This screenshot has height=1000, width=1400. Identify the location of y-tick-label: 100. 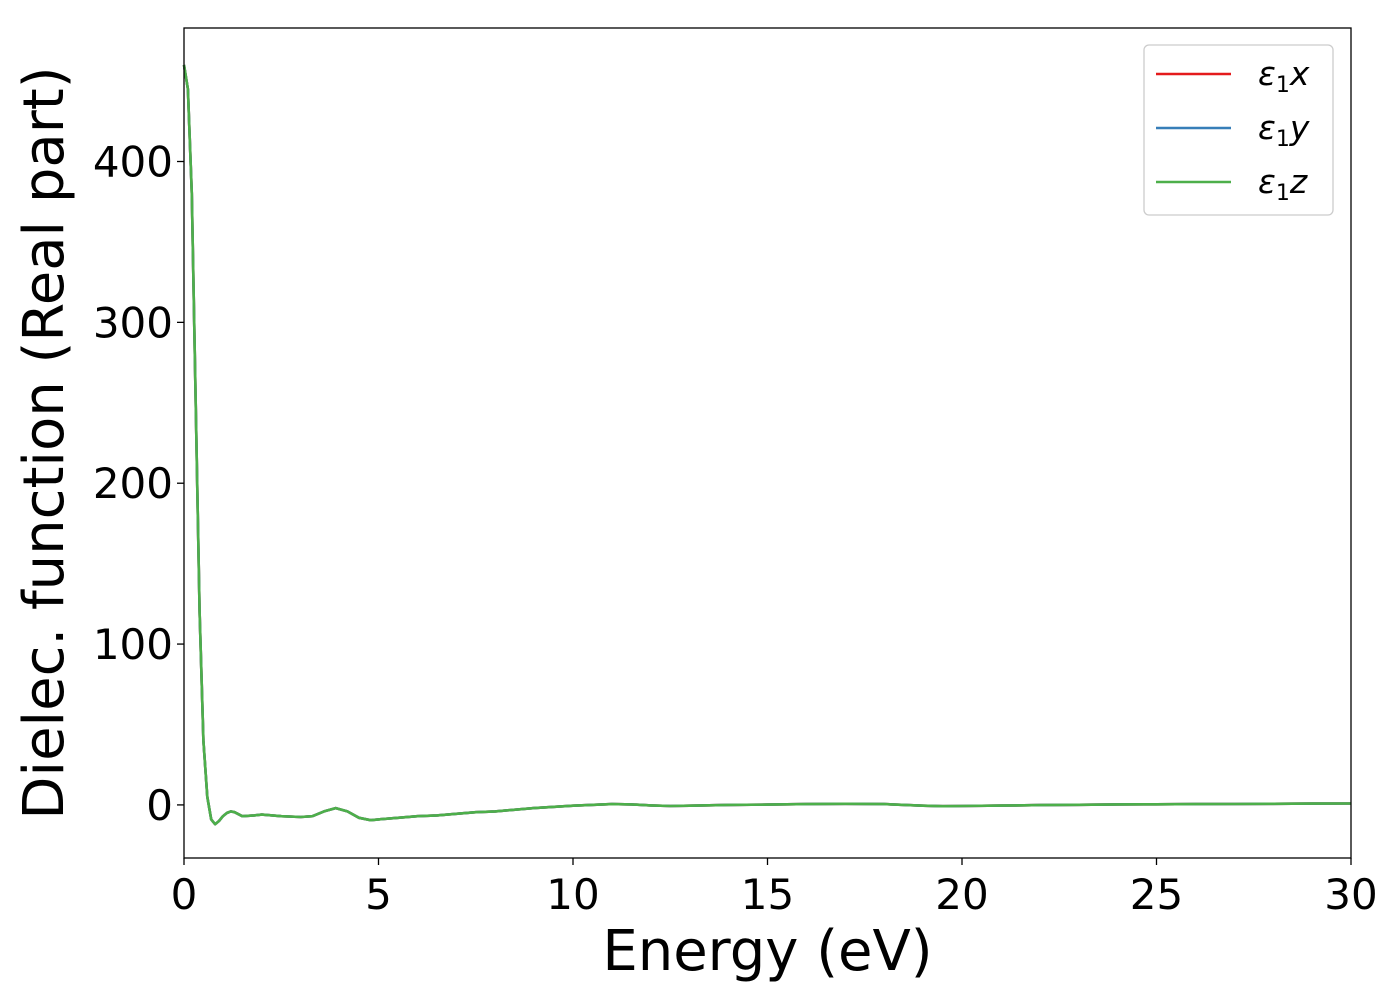
(133, 644).